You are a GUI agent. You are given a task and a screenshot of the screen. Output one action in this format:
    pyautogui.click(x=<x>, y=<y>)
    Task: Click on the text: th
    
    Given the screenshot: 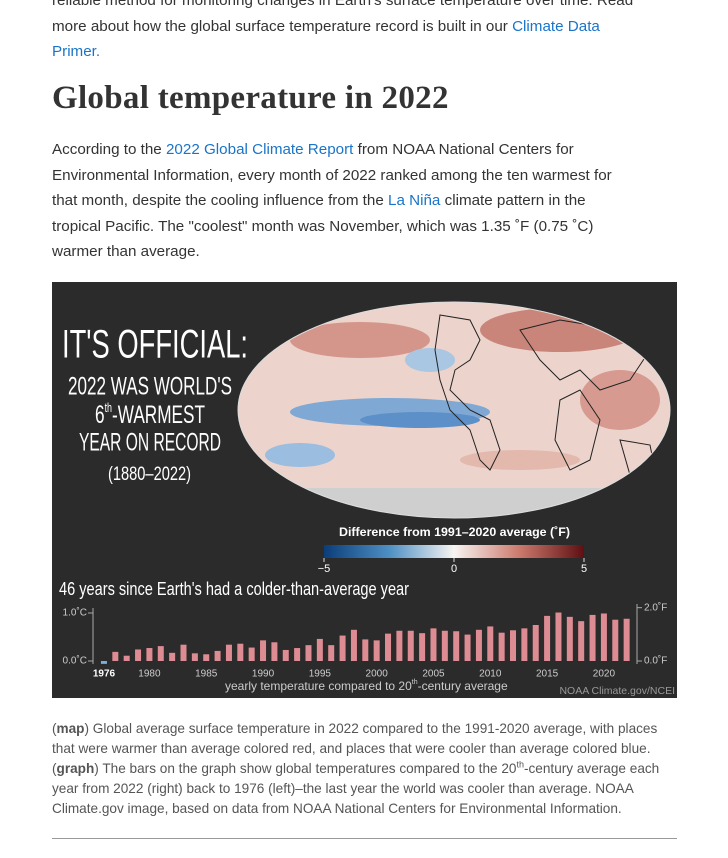 What is the action you would take?
    pyautogui.click(x=520, y=764)
    